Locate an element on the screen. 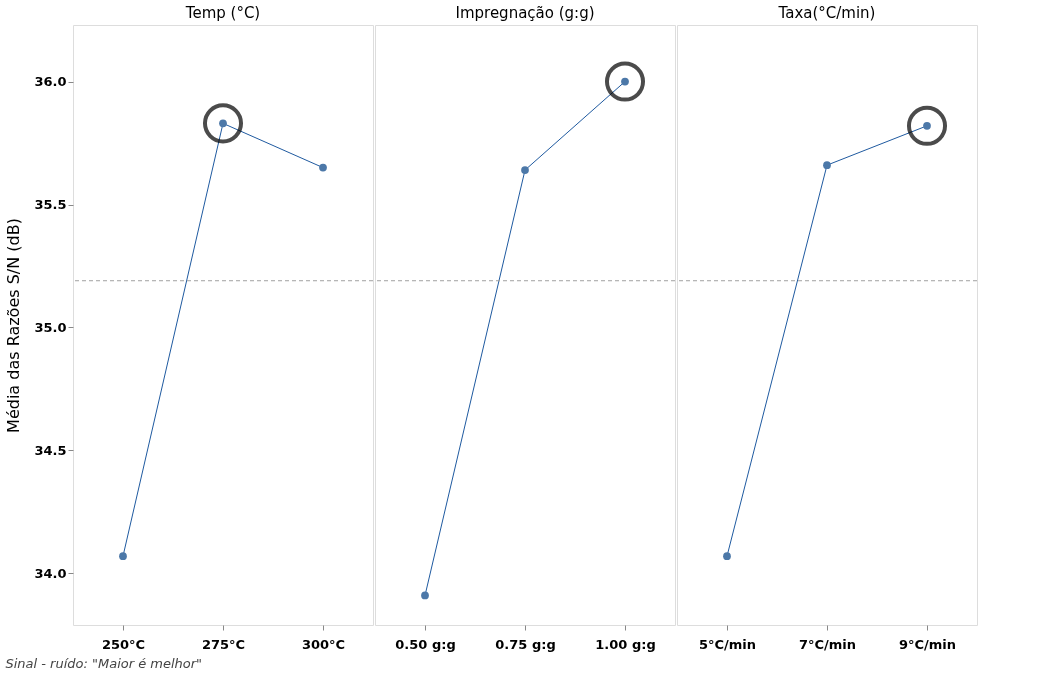 Image resolution: width=1039 pixels, height=697 pixels. y-tick-label: 35.5 is located at coordinates (50, 205).